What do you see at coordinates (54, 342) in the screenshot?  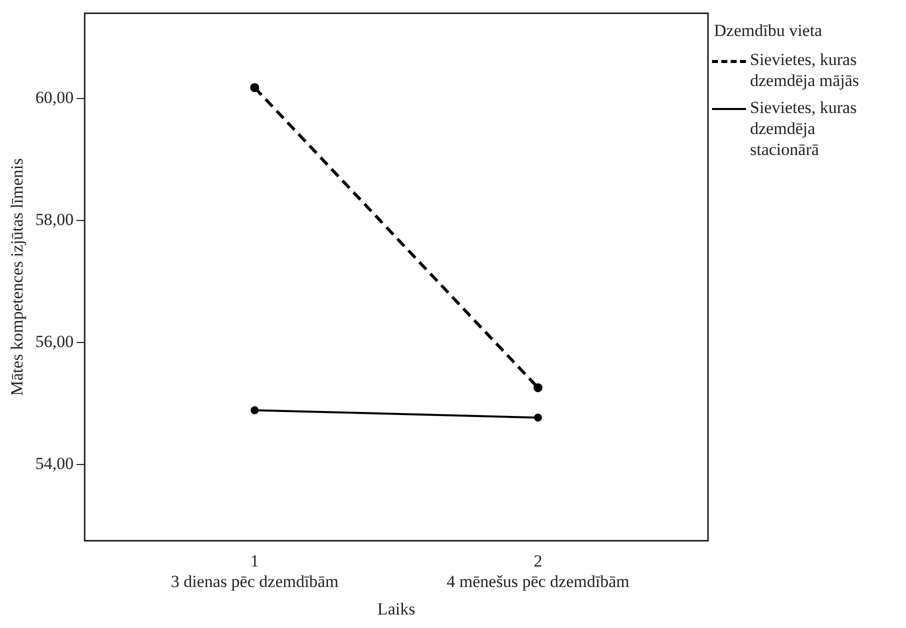 I see `y-tick-label: 56,00` at bounding box center [54, 342].